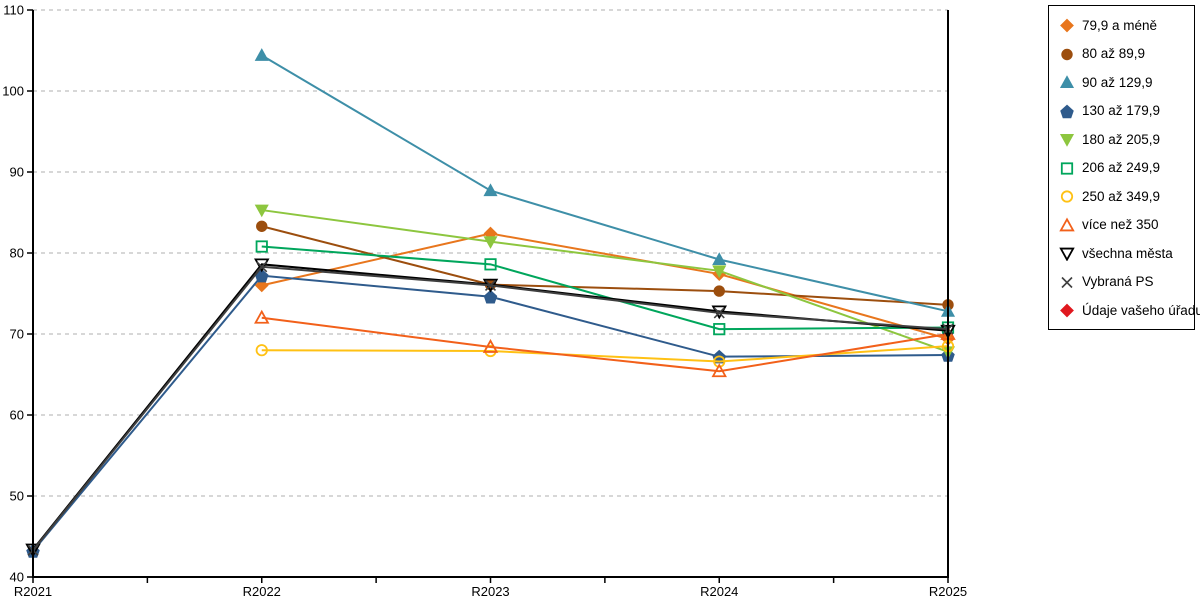  I want to click on legend-item-label: všechna města, so click(1127, 253).